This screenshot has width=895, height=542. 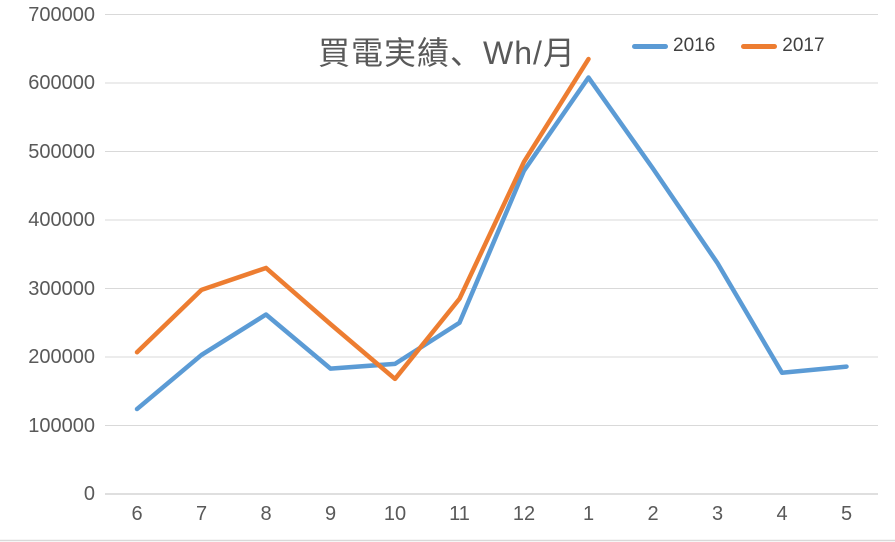 What do you see at coordinates (61, 425) in the screenshot?
I see `y-tick-label: 100000` at bounding box center [61, 425].